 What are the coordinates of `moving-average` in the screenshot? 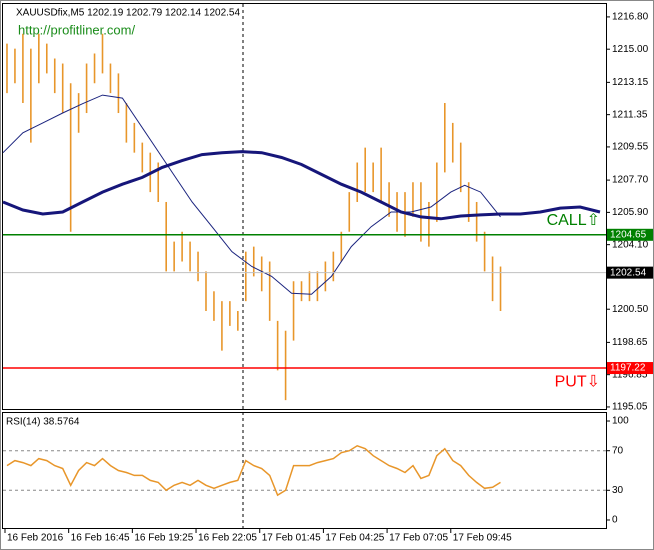 It's located at (301, 185).